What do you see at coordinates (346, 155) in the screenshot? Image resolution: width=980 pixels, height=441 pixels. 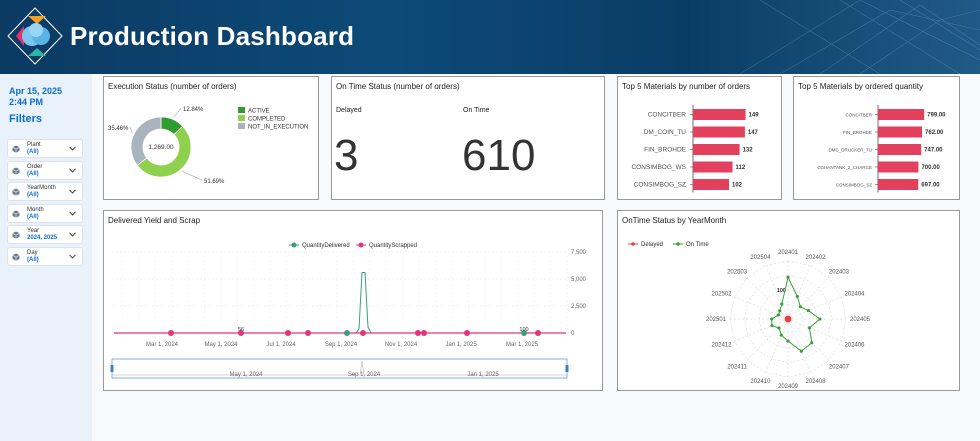 I see `delayed-value: 3` at bounding box center [346, 155].